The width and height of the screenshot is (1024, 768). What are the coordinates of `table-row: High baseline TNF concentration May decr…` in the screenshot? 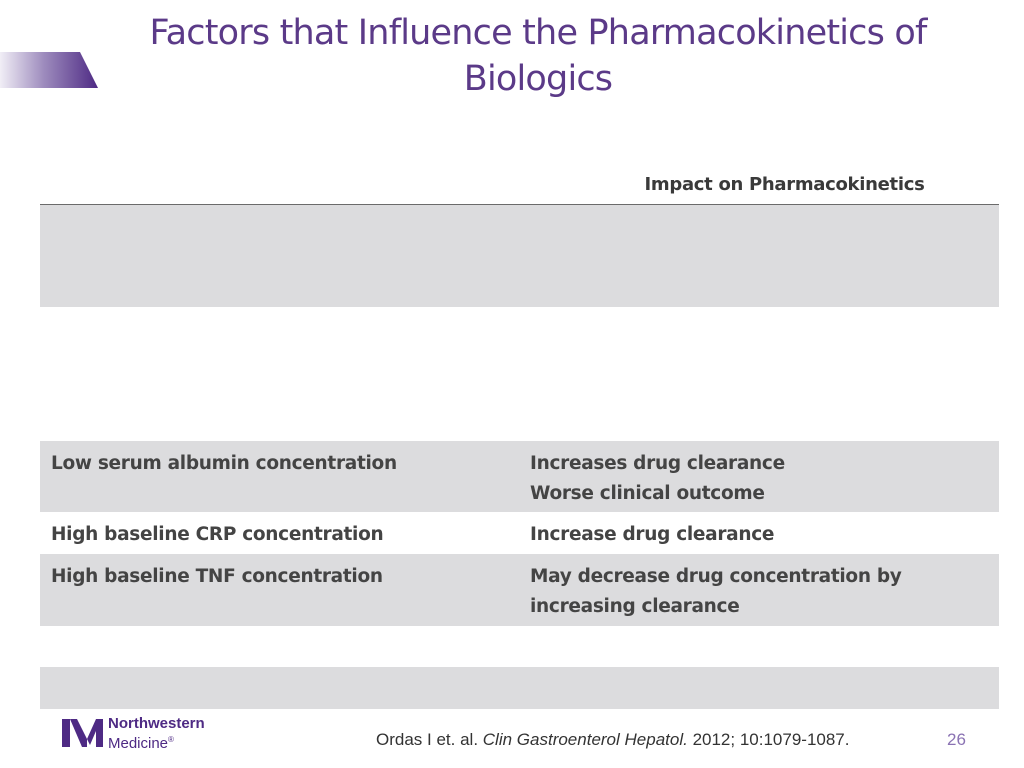 It's located at (519, 590).